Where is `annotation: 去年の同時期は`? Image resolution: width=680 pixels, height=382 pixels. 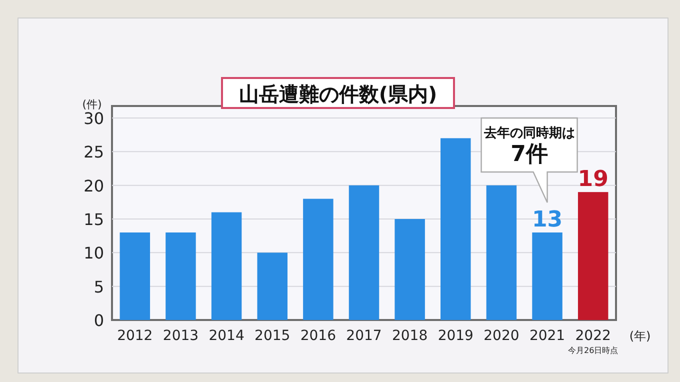 annotation: 去年の同時期は is located at coordinates (528, 133).